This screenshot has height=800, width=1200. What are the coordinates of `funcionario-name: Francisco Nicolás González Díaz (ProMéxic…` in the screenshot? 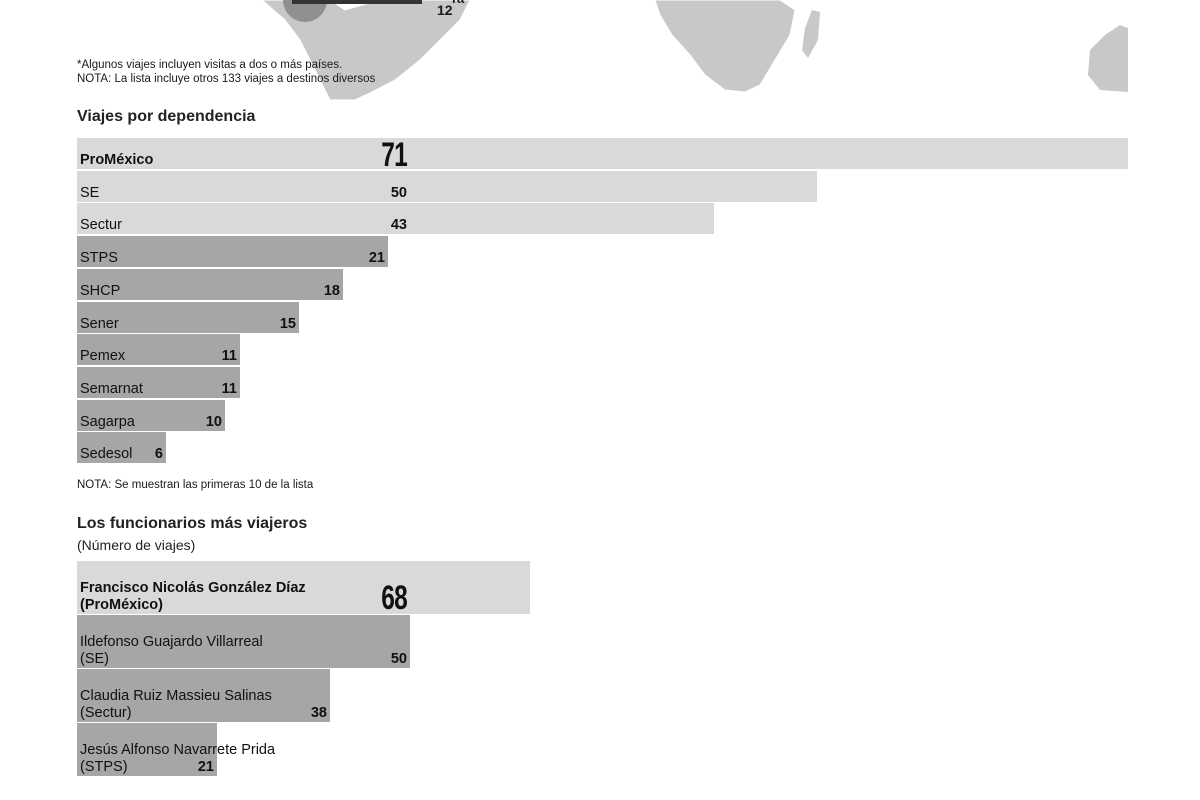 It's located at (193, 597).